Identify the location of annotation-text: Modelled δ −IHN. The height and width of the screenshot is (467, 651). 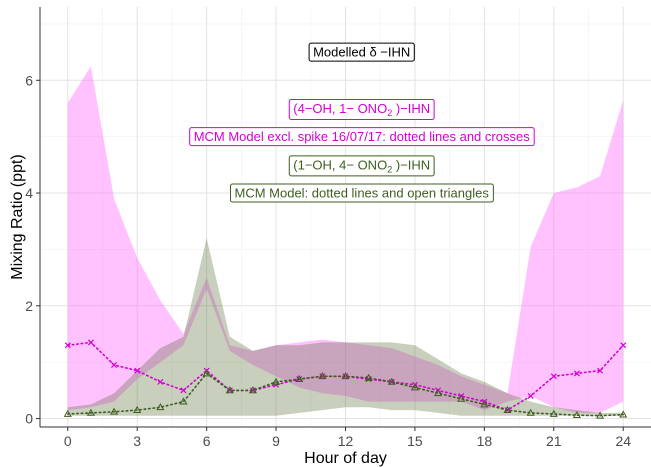
(361, 52).